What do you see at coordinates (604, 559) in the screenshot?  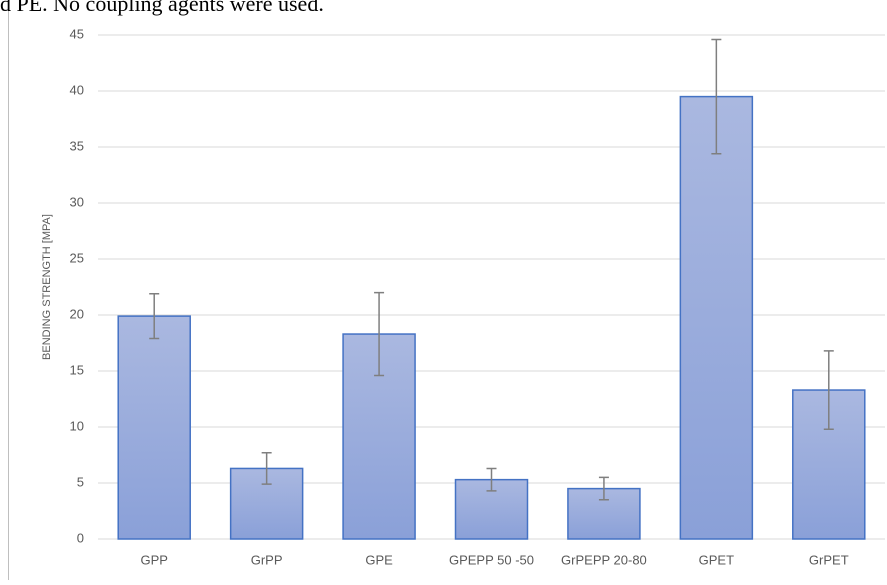 I see `x-tick-label: GrPEPP 20-80` at bounding box center [604, 559].